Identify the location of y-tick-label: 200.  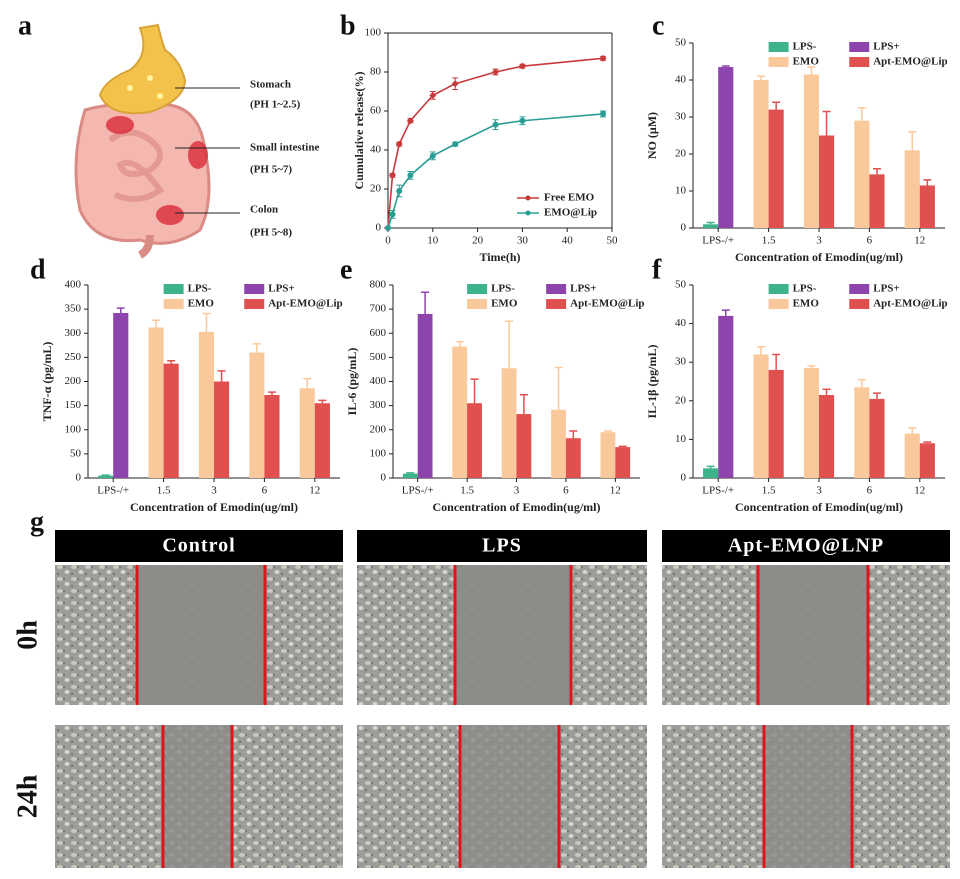
(378, 429).